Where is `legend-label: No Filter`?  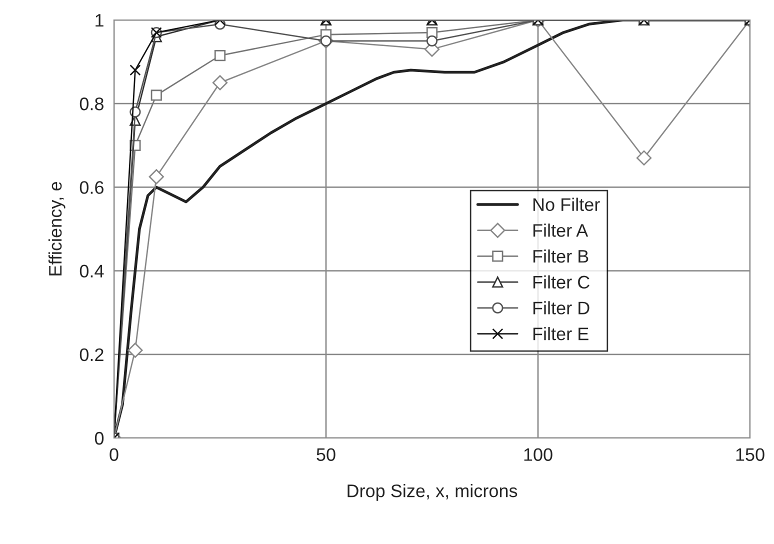 legend-label: No Filter is located at coordinates (566, 204).